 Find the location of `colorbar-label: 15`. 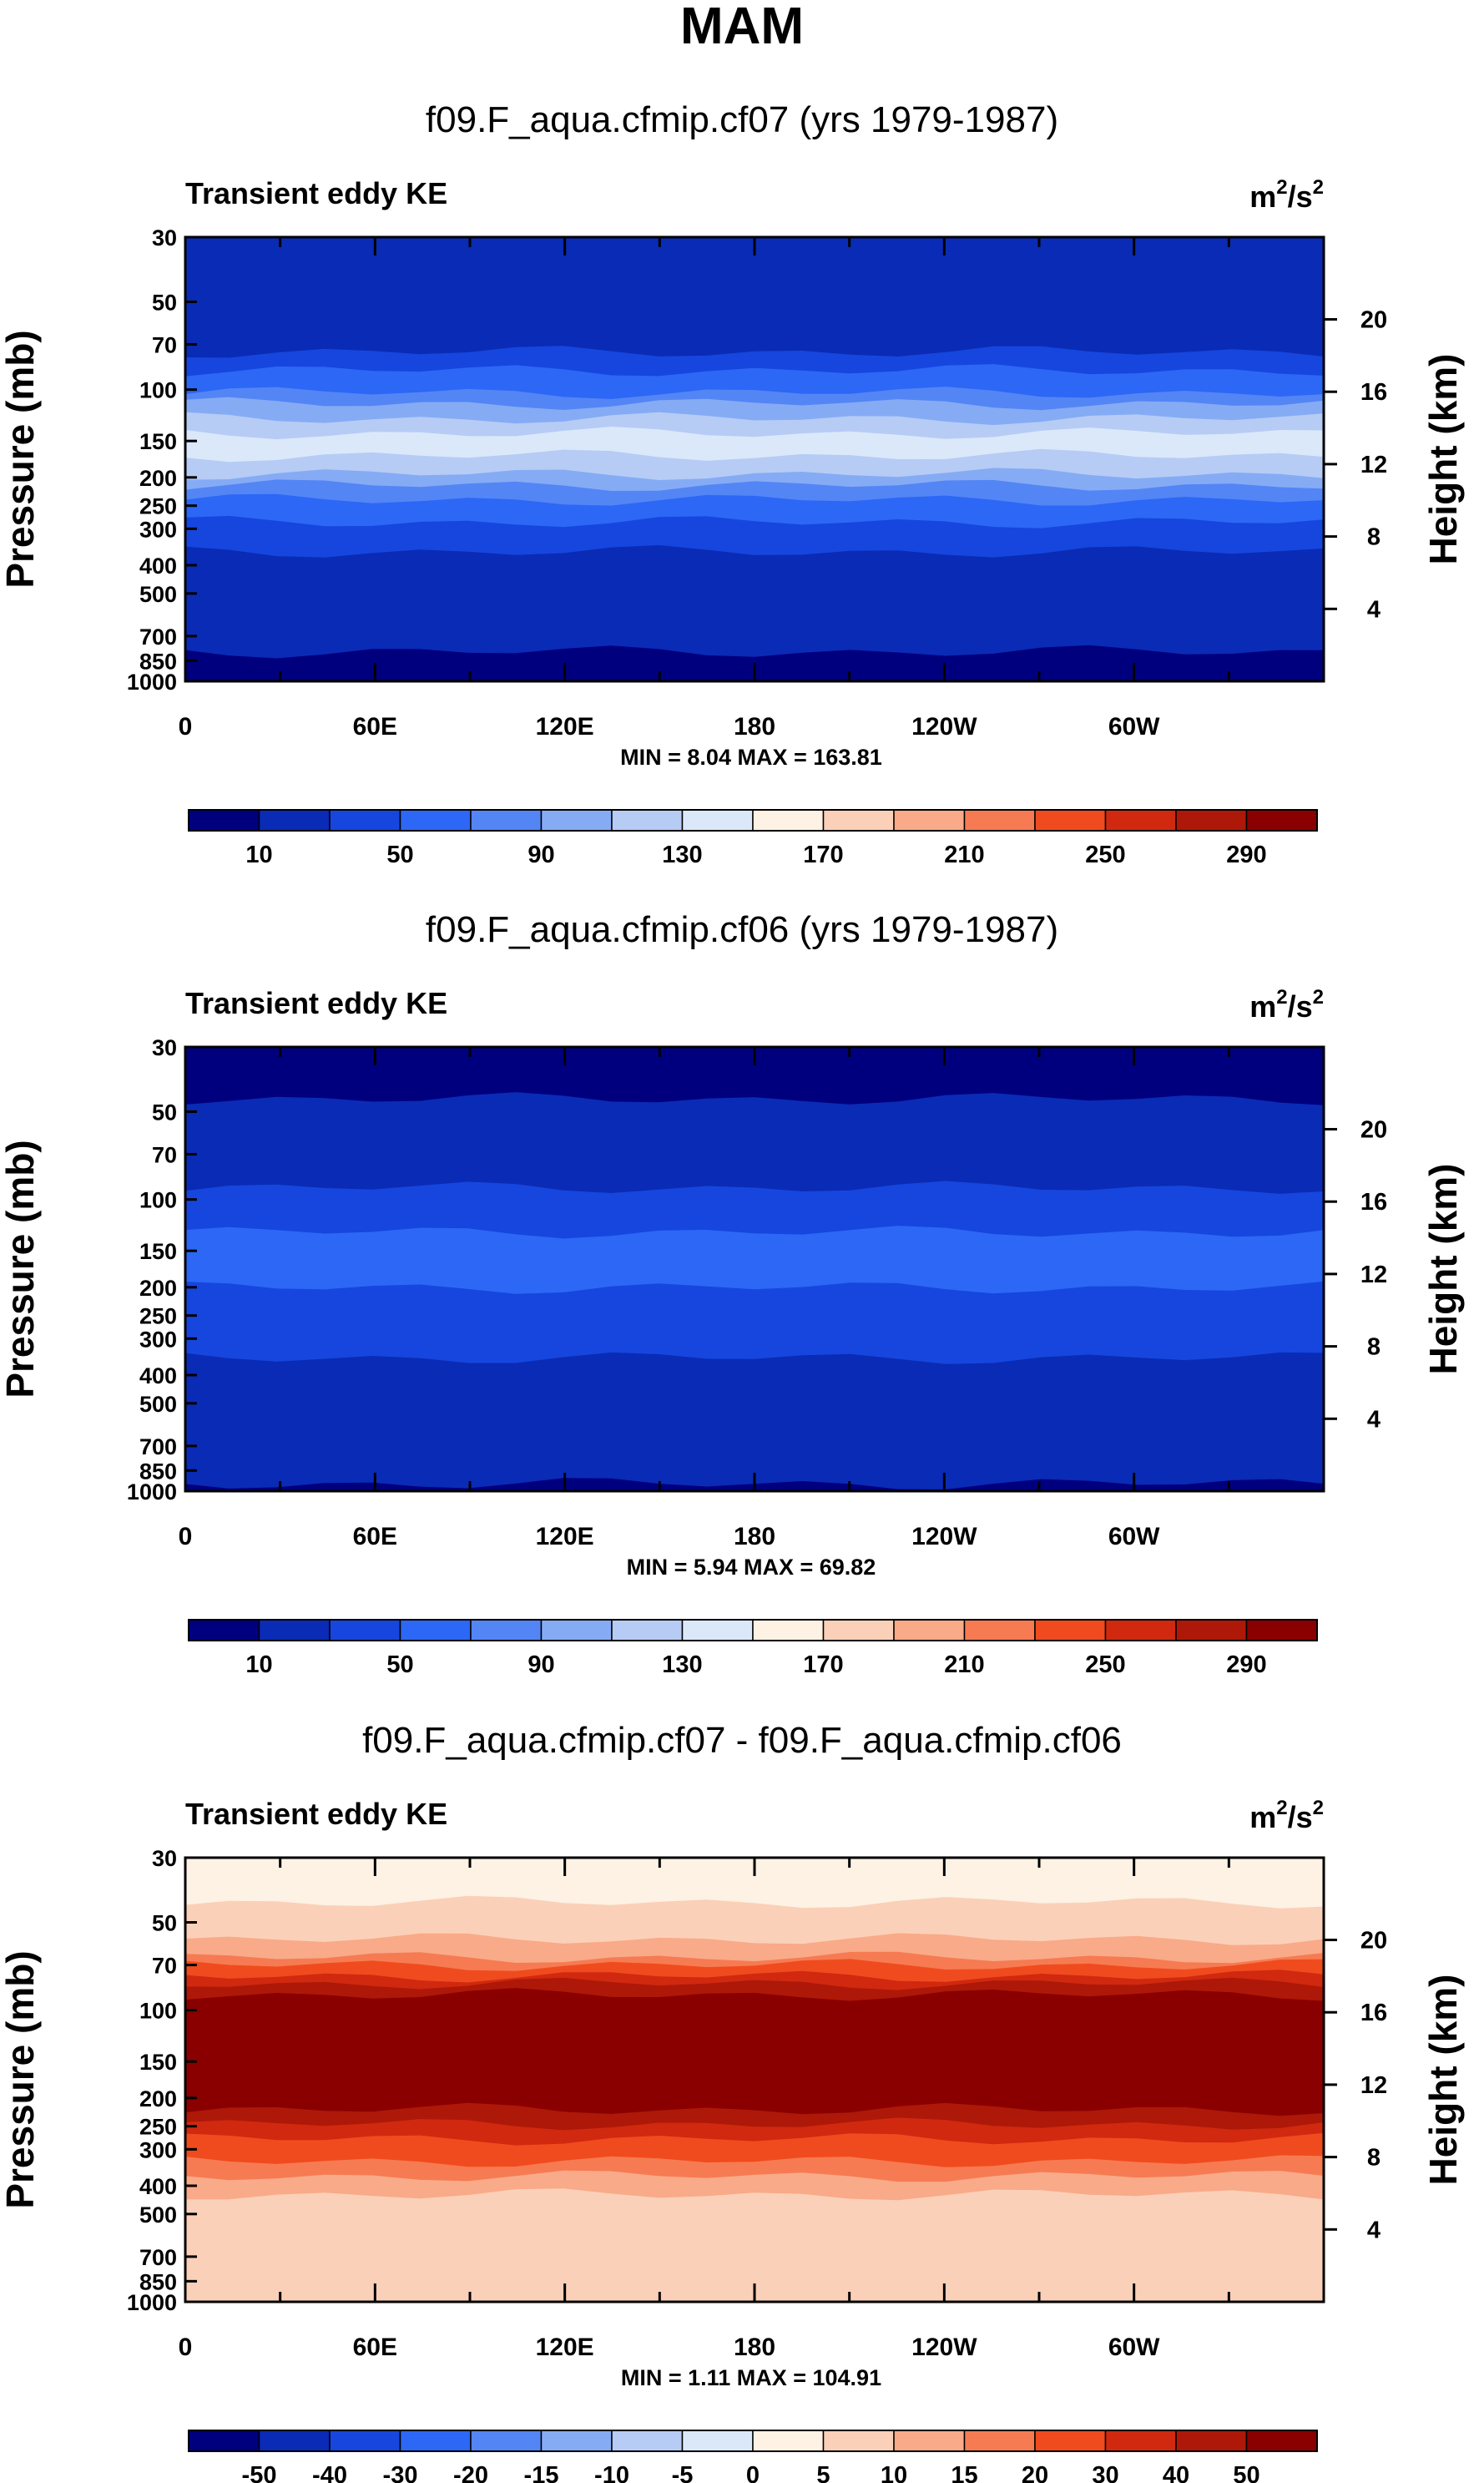

colorbar-label: 15 is located at coordinates (964, 2472).